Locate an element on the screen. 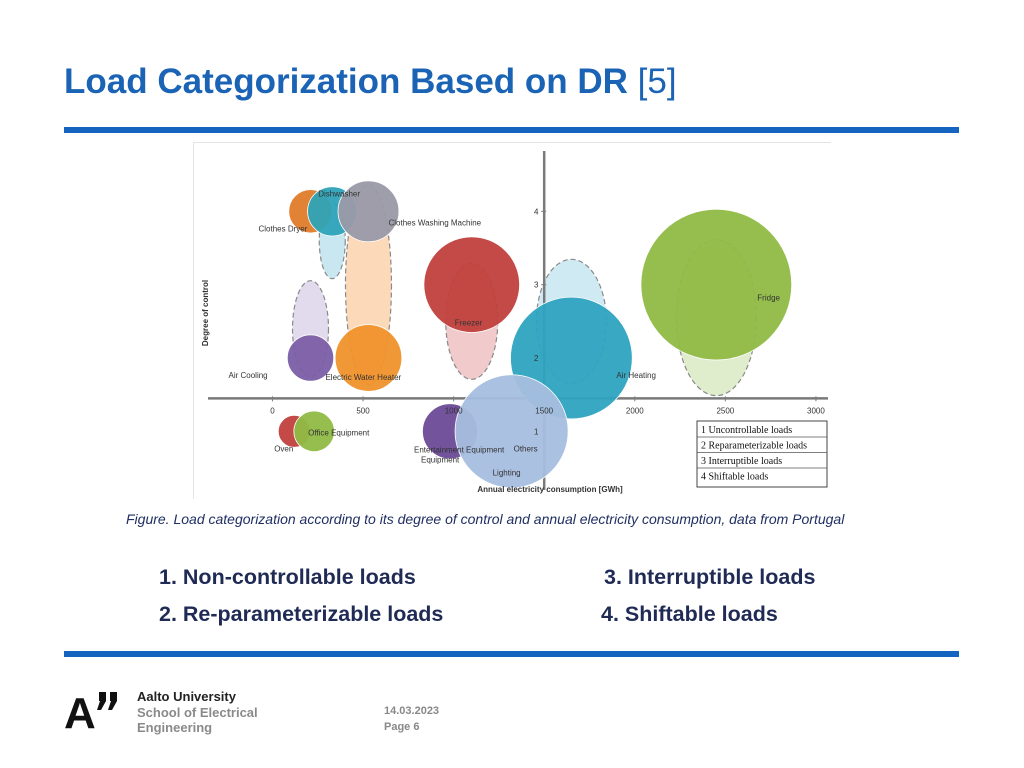 Image resolution: width=1024 pixels, height=768 pixels. legend-item: 1 Uncontrollable loads is located at coordinates (746, 430).